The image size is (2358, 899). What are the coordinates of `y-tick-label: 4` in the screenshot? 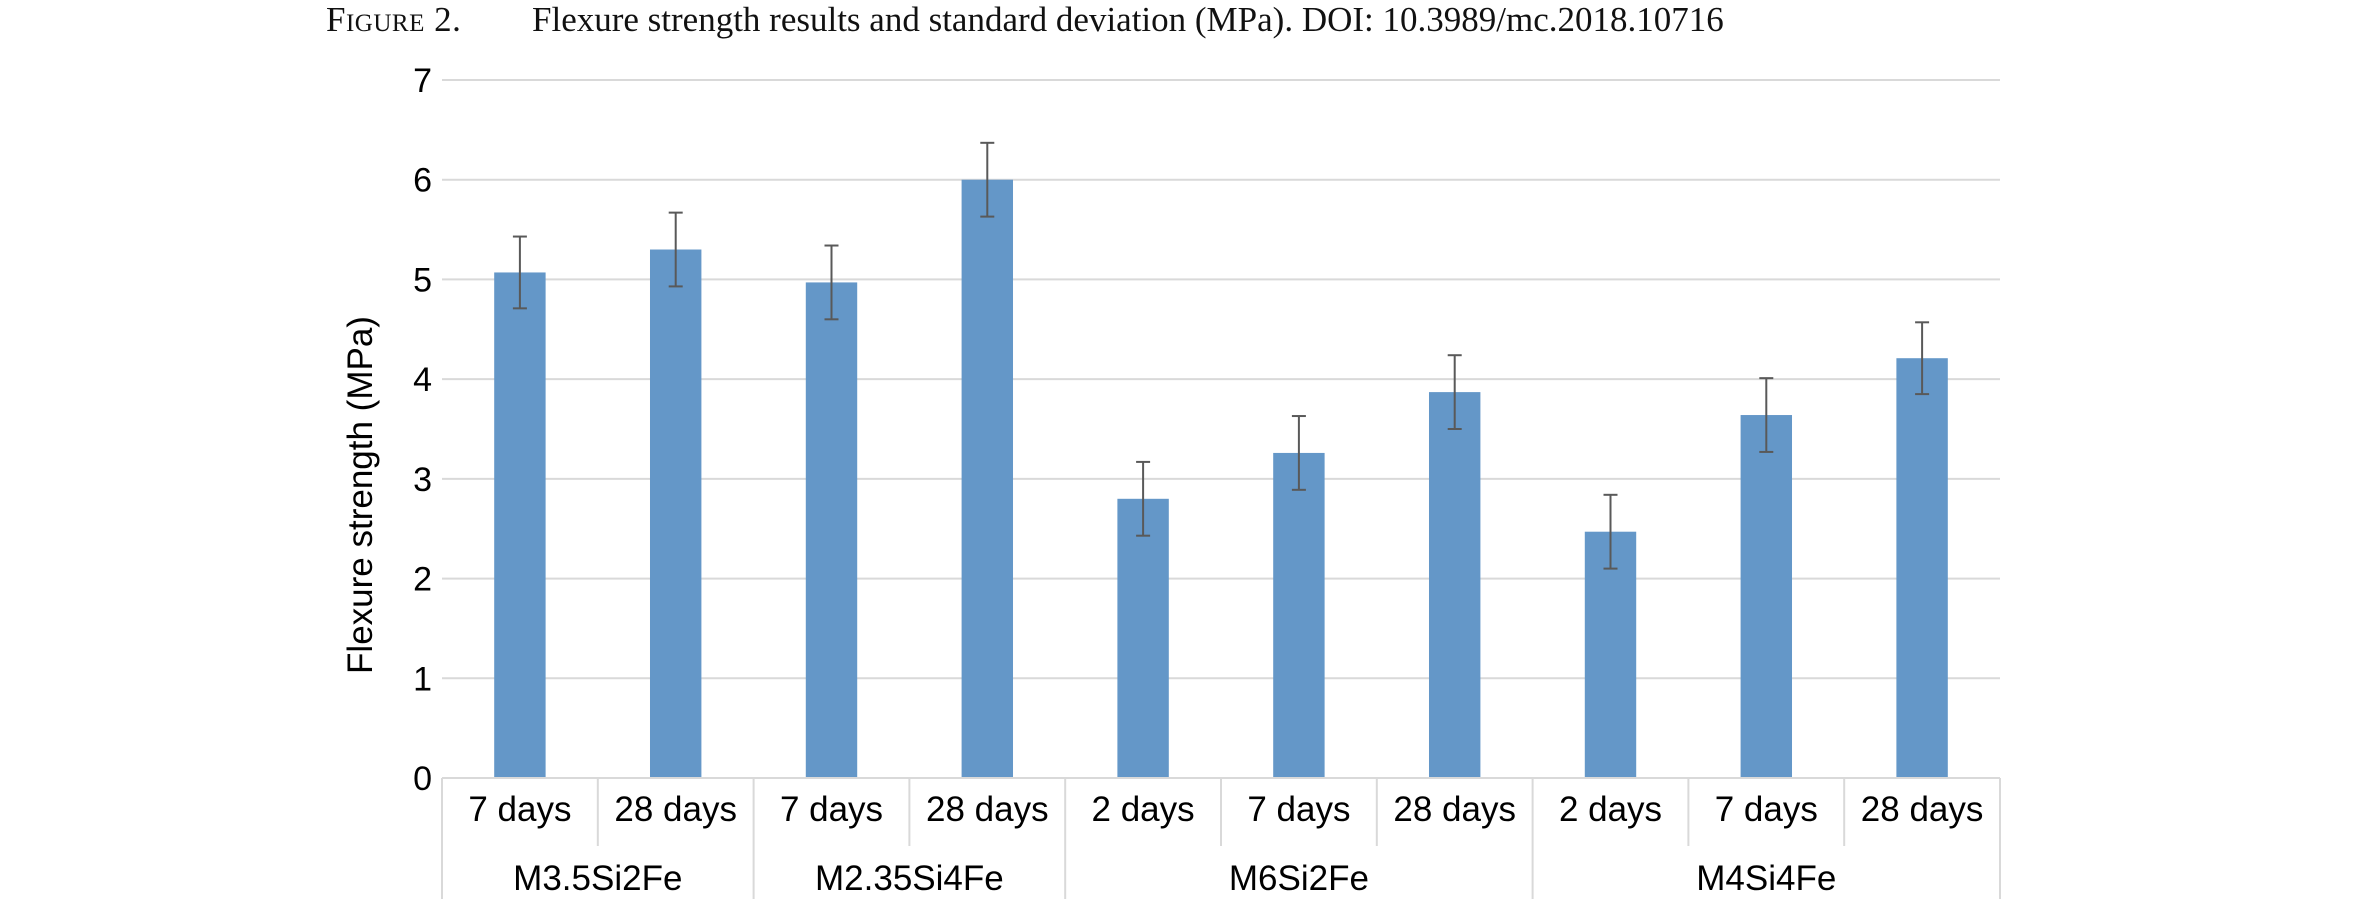 It's located at (422, 380).